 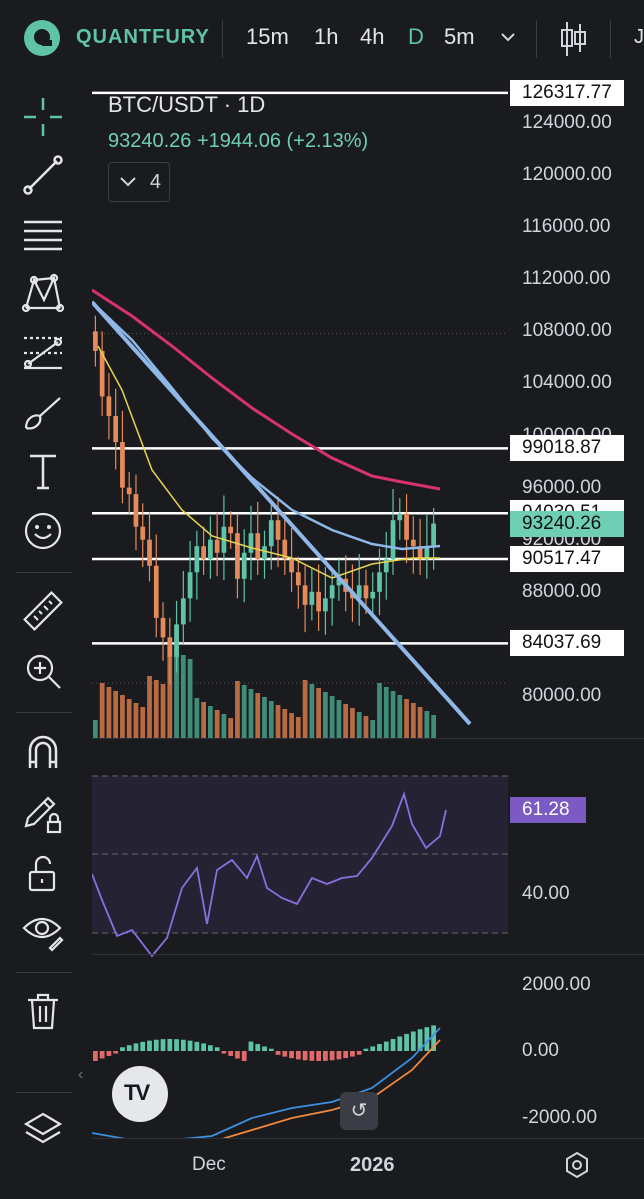 What do you see at coordinates (567, 559) in the screenshot?
I see `level-price-tag: 90517.47` at bounding box center [567, 559].